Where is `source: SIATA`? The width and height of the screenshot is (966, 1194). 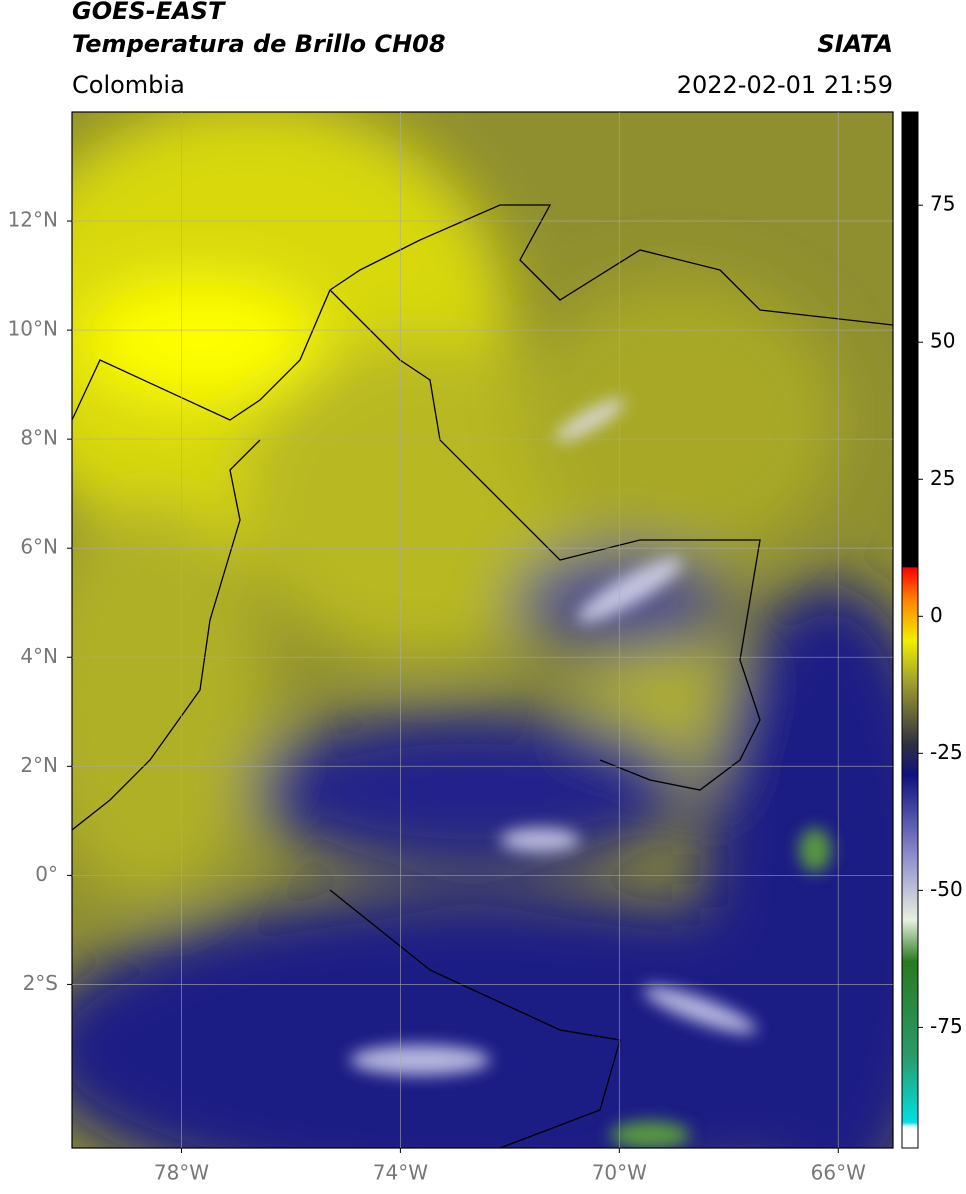
source: SIATA is located at coordinates (855, 44).